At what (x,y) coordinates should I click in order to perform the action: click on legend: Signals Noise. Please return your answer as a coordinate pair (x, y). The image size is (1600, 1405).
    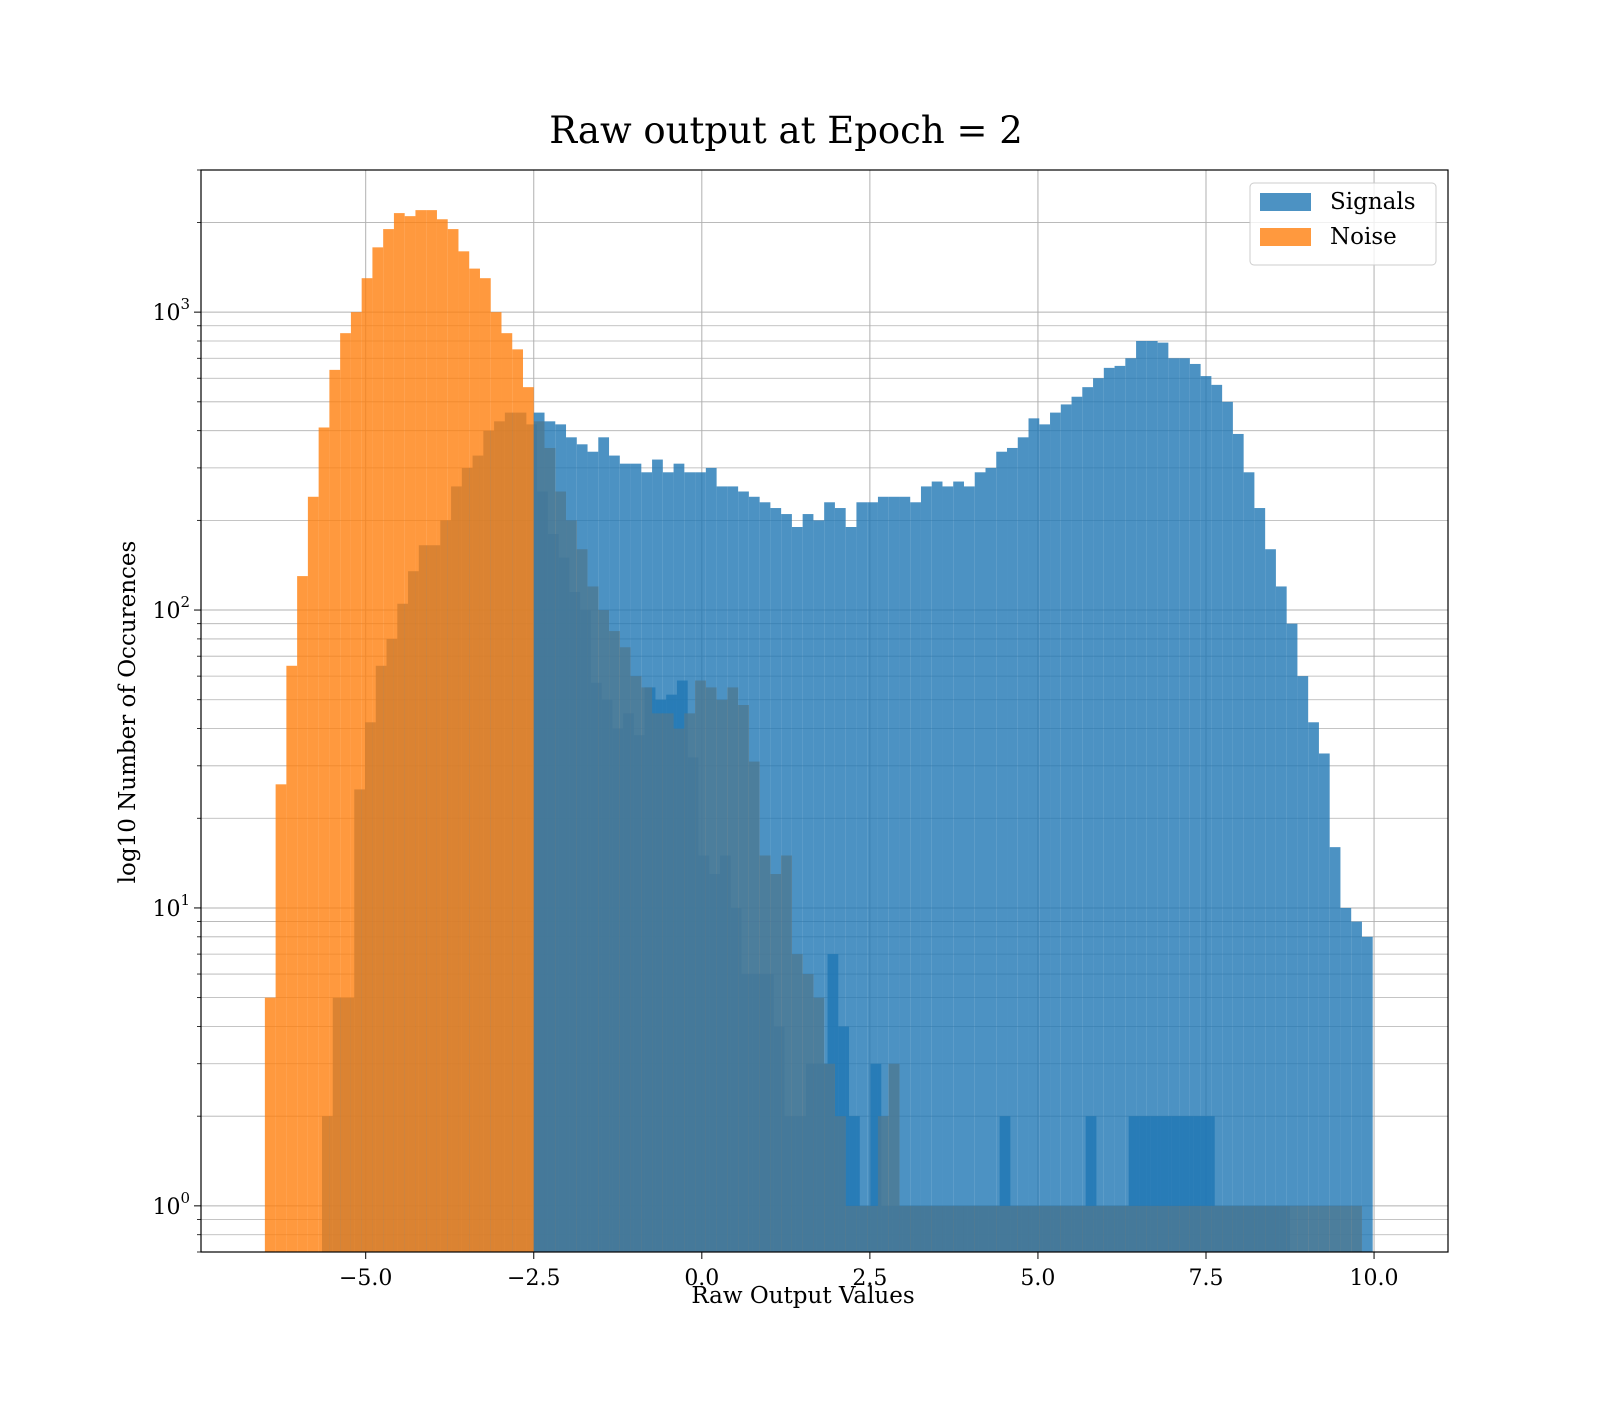
    Looking at the image, I should click on (1343, 224).